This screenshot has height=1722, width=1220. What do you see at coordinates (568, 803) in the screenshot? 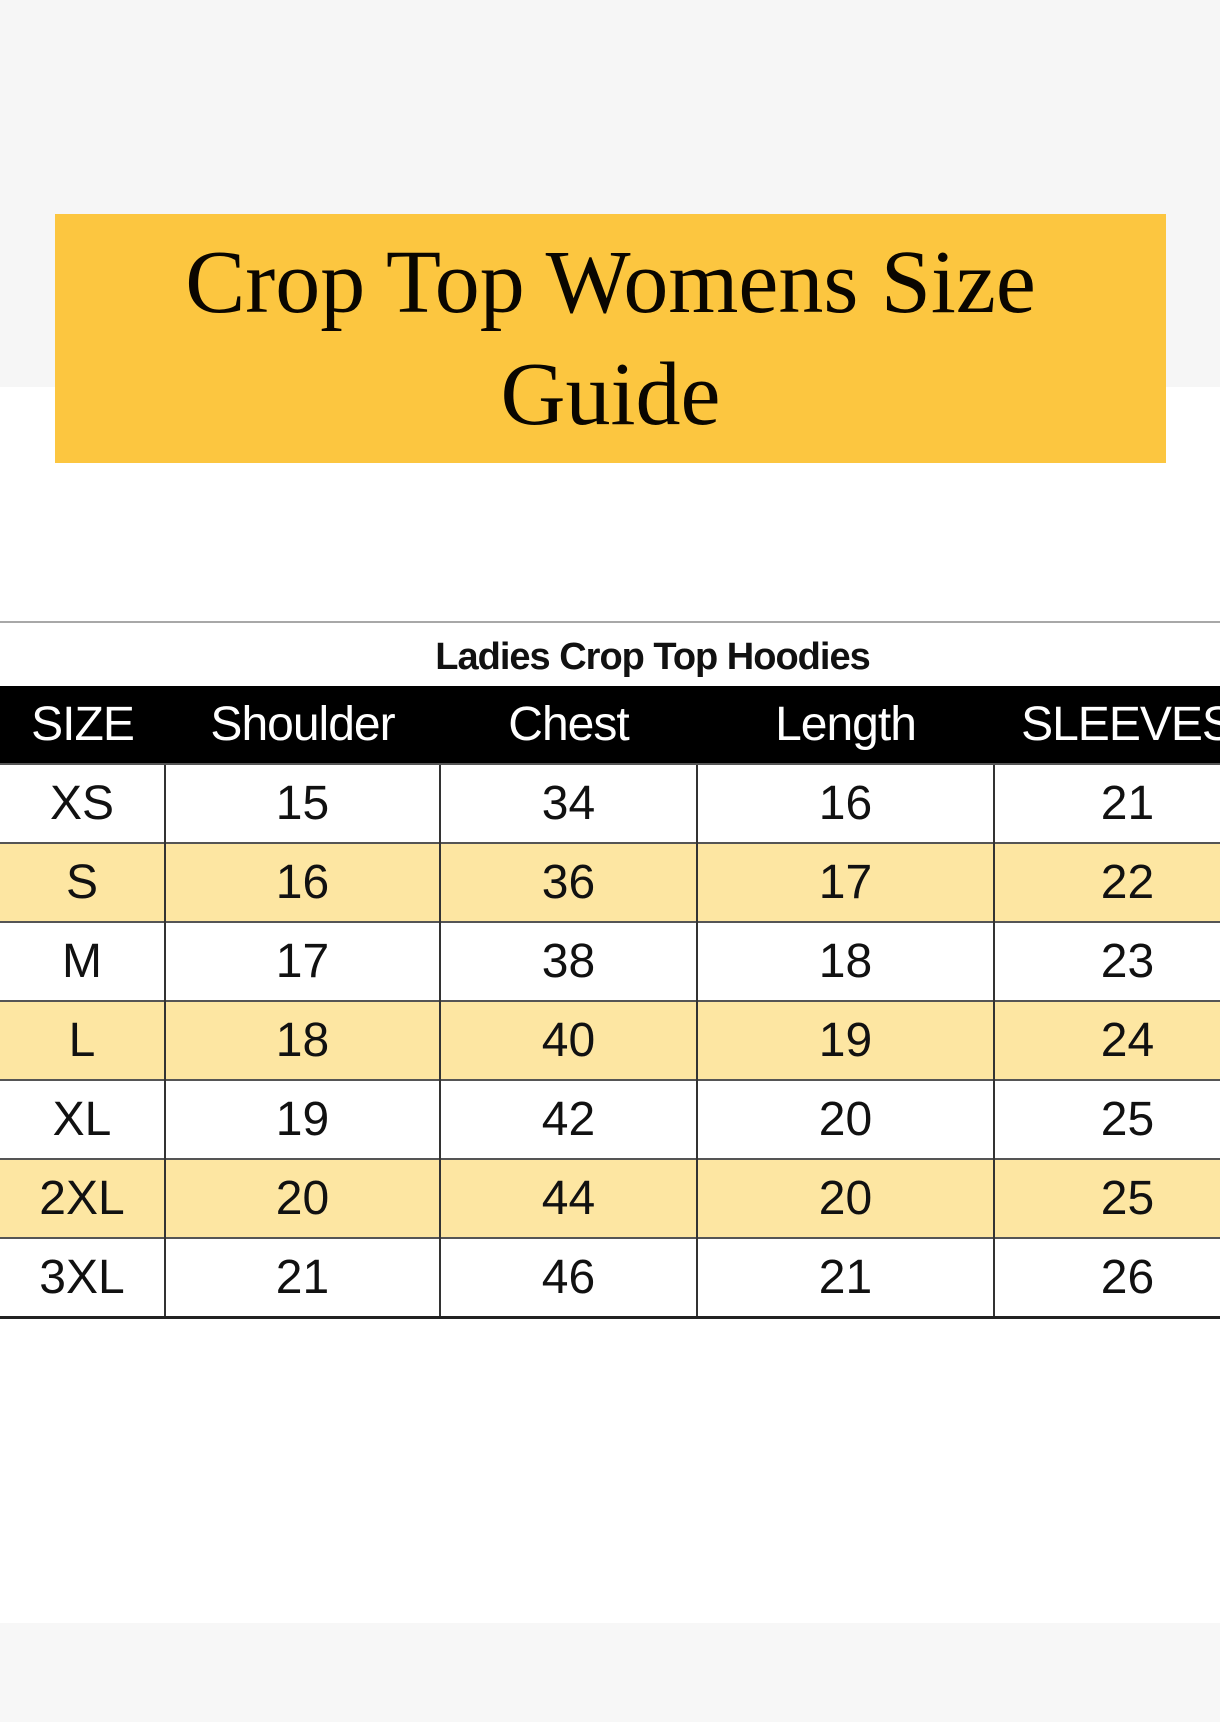
I see `measurement-cell: 34` at bounding box center [568, 803].